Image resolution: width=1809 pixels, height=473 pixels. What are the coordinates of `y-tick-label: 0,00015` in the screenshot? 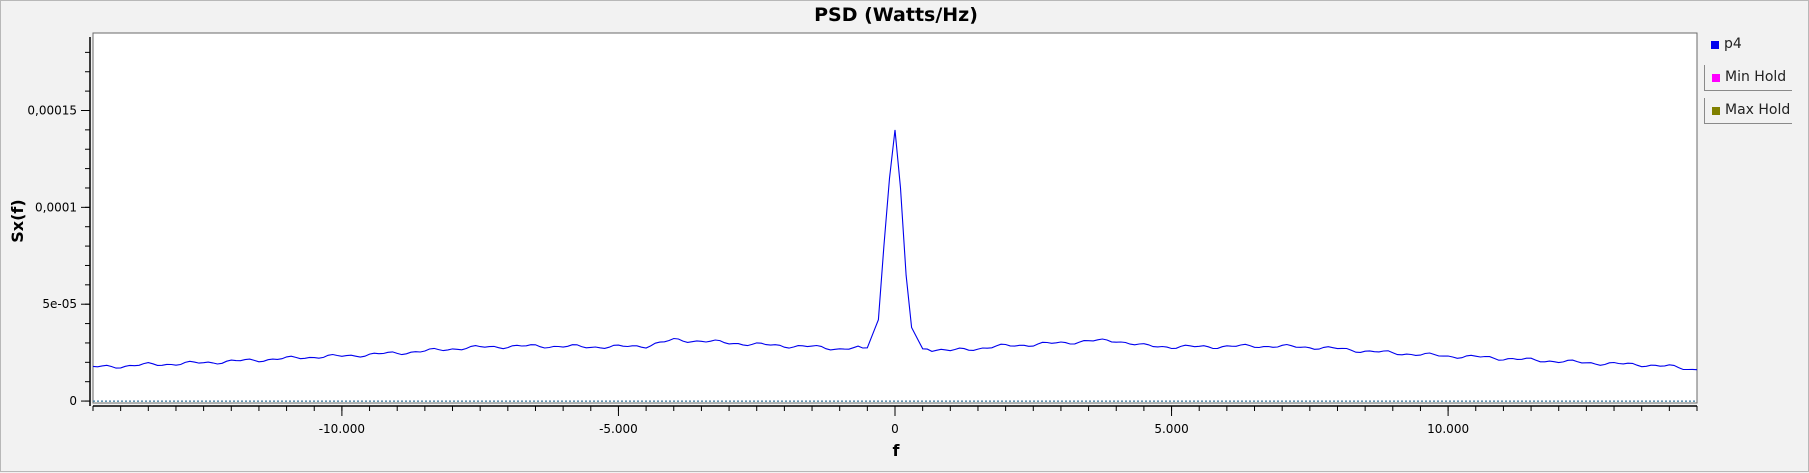 It's located at (52, 110).